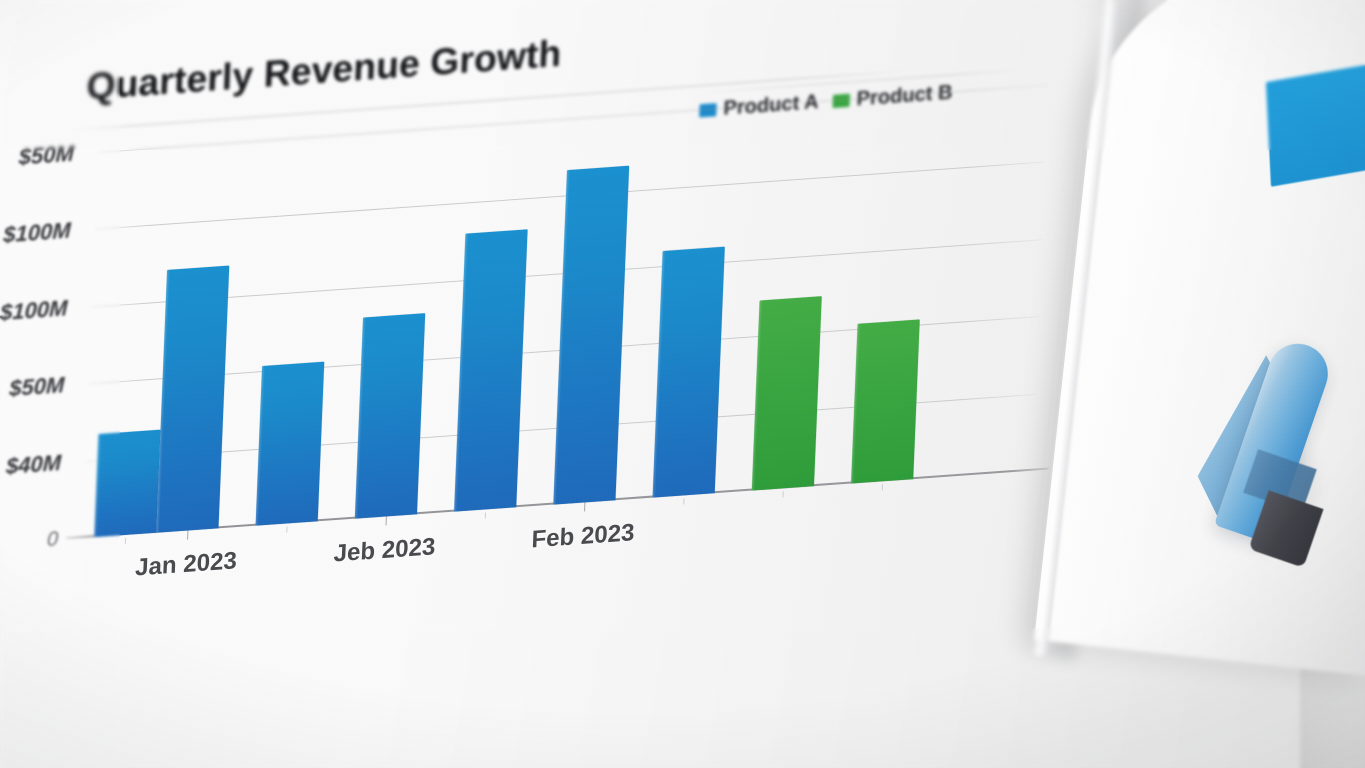 The image size is (1365, 768). I want to click on y-axis-tick-label: $40M, so click(33, 464).